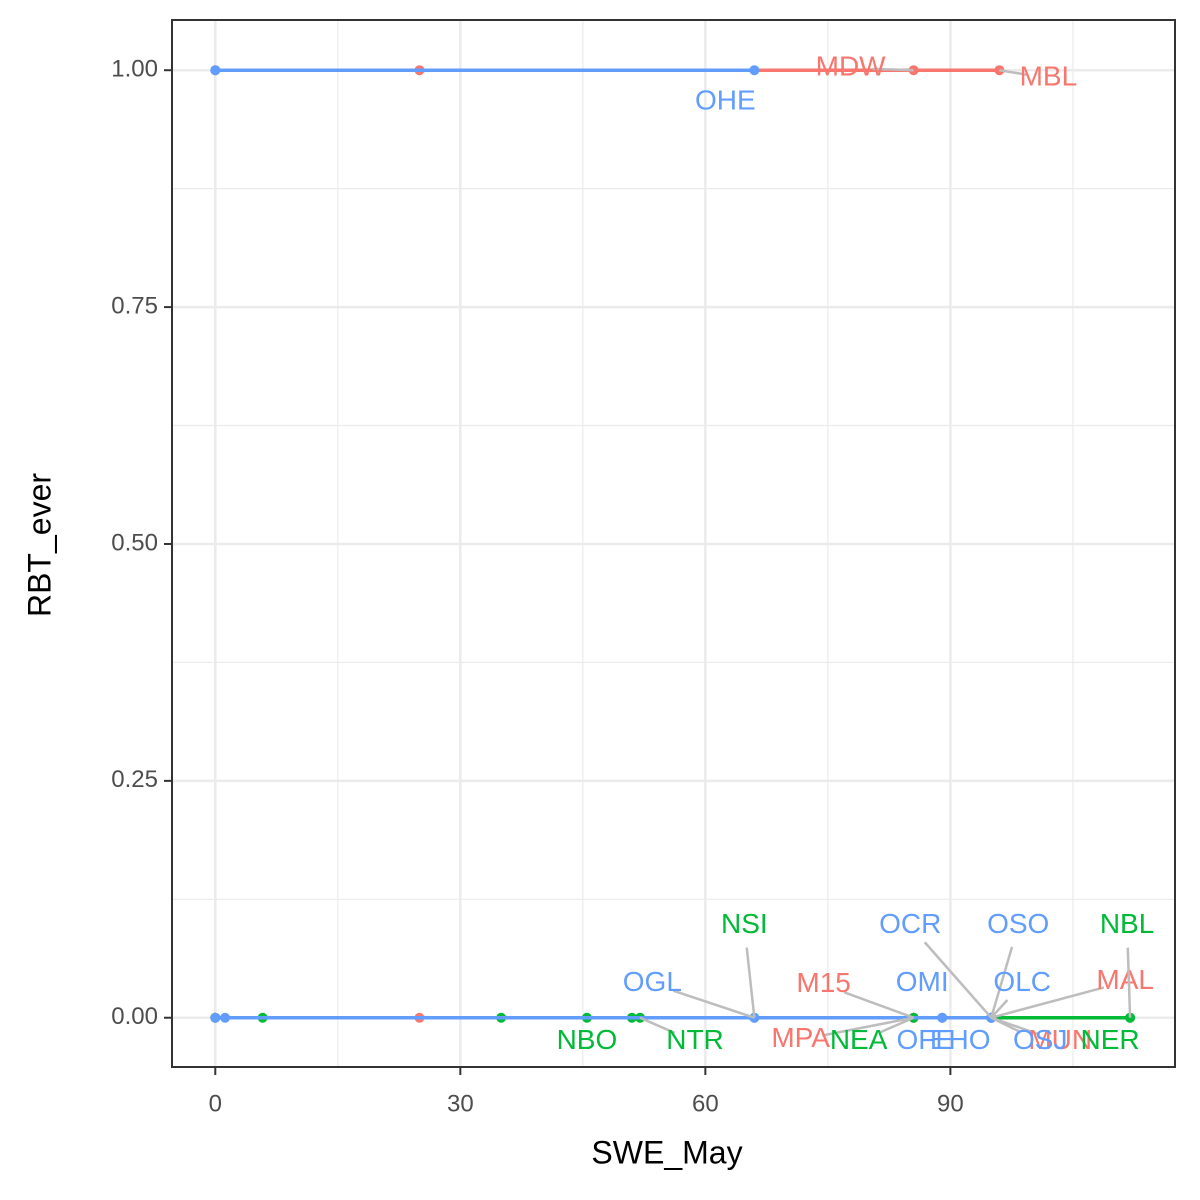 Image resolution: width=1200 pixels, height=1200 pixels. Describe the element at coordinates (134, 69) in the screenshot. I see `y-tick-label: 1.00` at that location.